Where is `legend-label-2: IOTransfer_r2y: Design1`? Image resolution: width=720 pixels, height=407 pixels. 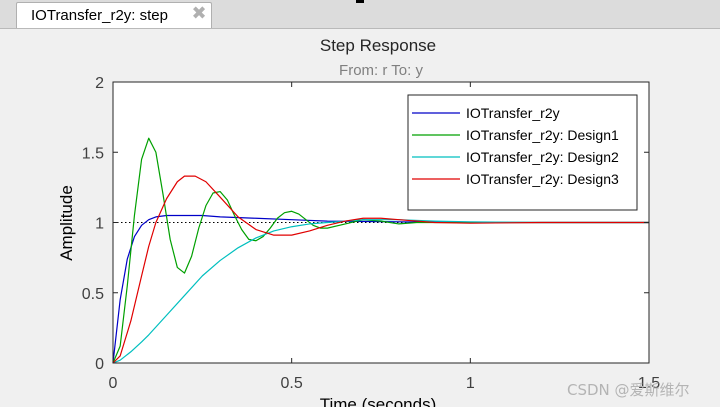 legend-label-2: IOTransfer_r2y: Design1 is located at coordinates (542, 135).